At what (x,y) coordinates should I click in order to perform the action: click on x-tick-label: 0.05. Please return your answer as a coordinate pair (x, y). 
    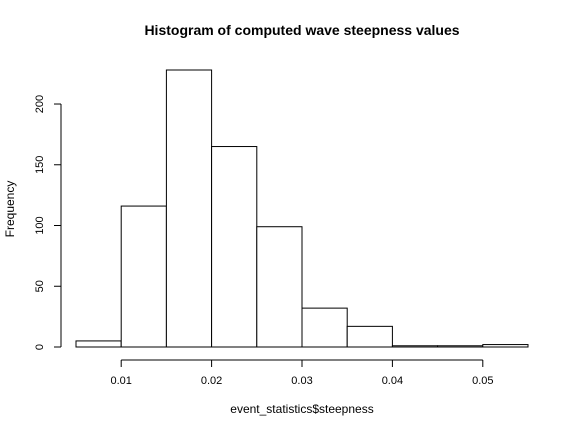
    Looking at the image, I should click on (482, 381).